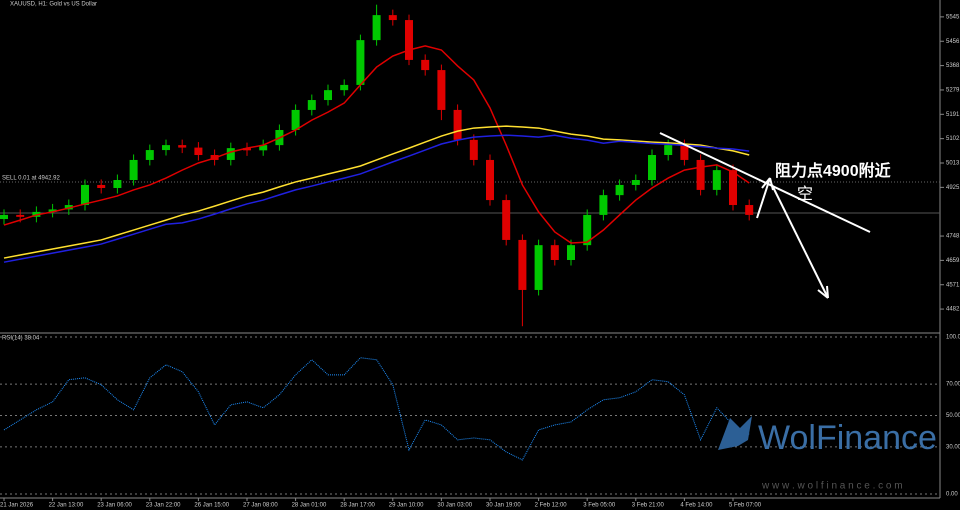 This screenshot has width=960, height=510. I want to click on y-tick-label: 5279.7, so click(953, 91).